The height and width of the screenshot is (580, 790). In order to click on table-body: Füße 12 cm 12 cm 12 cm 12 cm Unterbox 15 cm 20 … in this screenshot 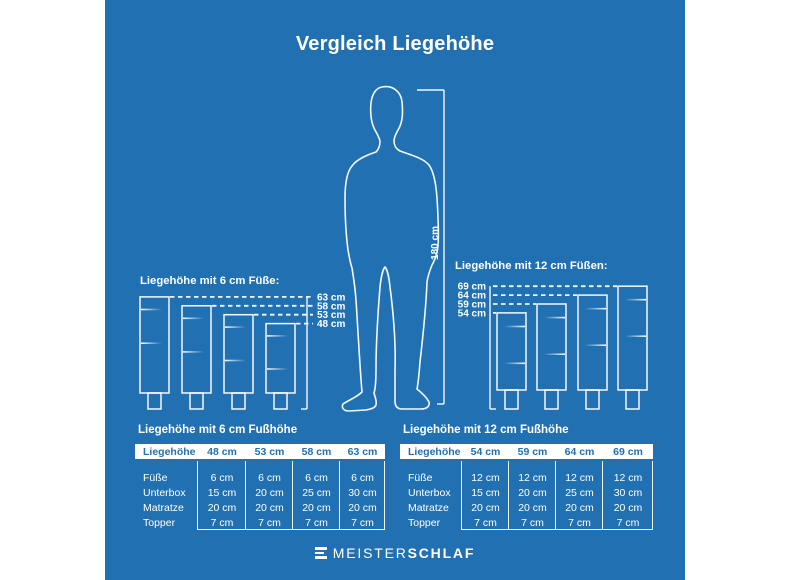, I will do `click(526, 500)`.